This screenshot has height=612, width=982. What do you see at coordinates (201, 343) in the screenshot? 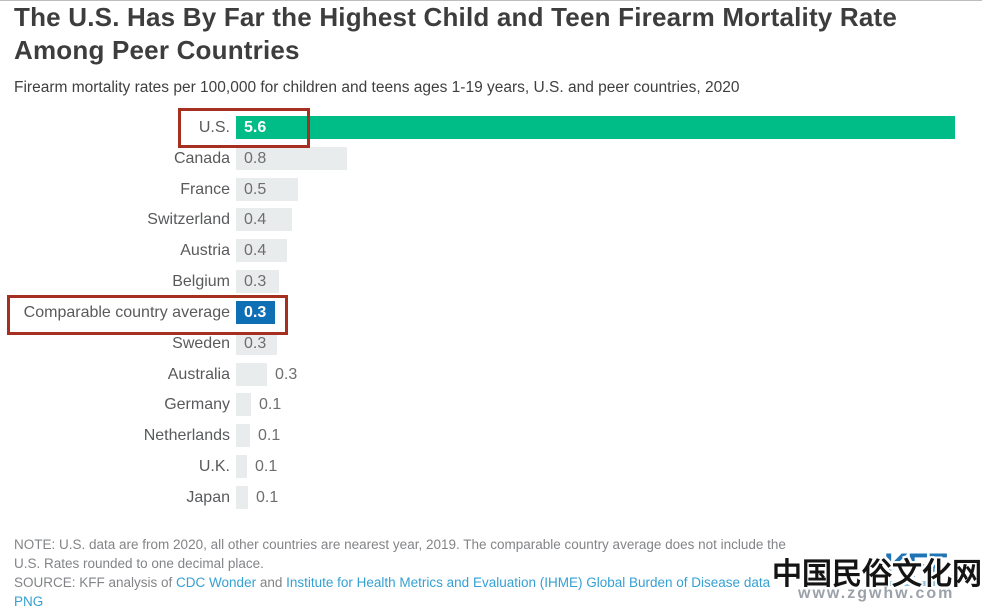
I see `bar-row-label: Sweden` at bounding box center [201, 343].